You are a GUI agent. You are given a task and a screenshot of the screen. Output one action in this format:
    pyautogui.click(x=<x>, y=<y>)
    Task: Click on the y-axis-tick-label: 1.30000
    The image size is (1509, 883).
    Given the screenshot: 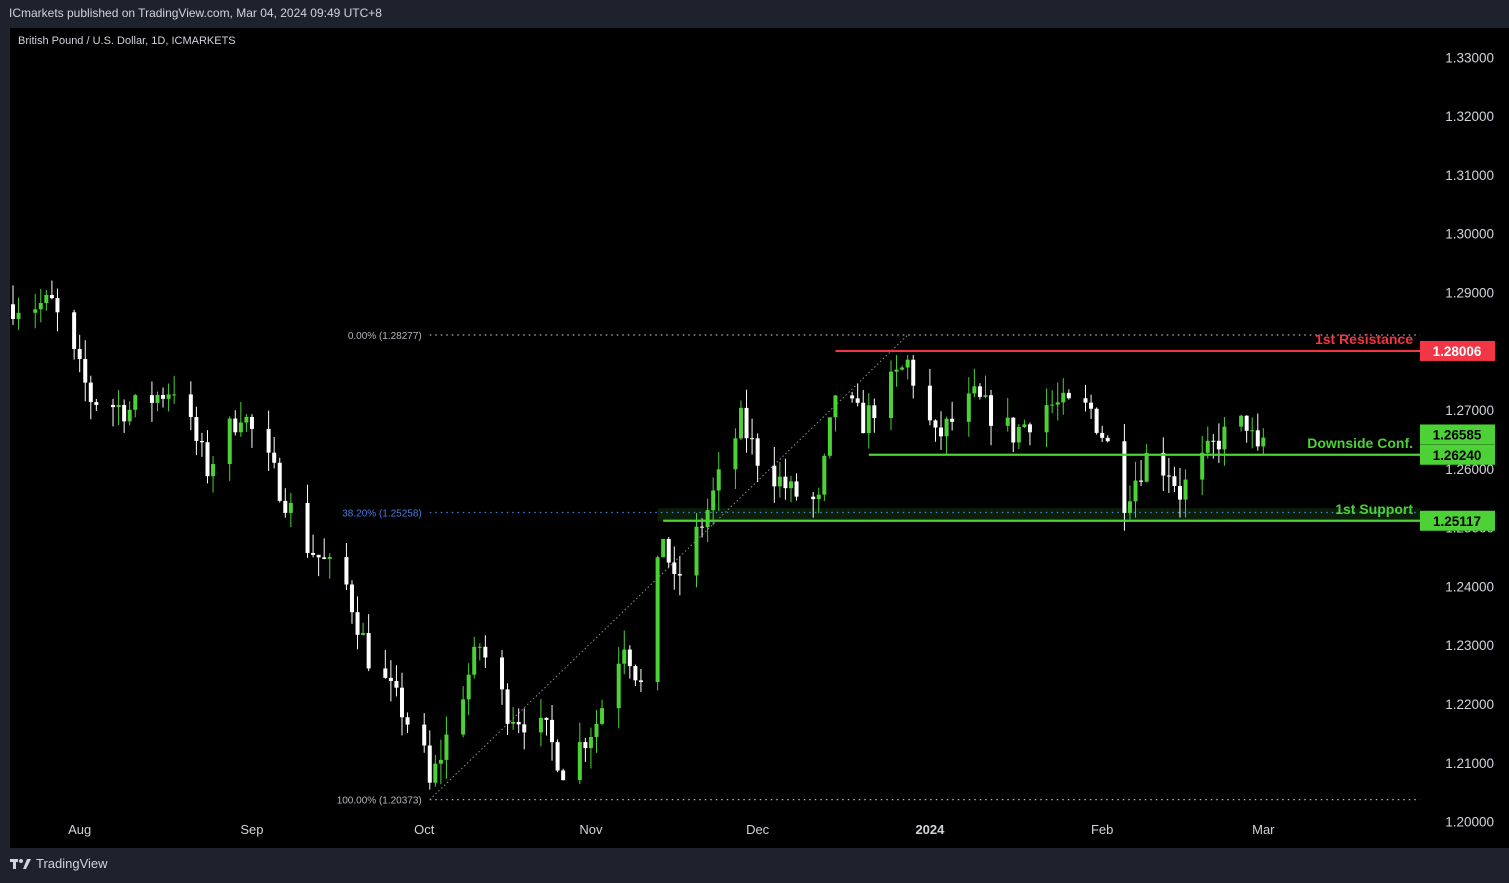 What is the action you would take?
    pyautogui.click(x=1469, y=234)
    